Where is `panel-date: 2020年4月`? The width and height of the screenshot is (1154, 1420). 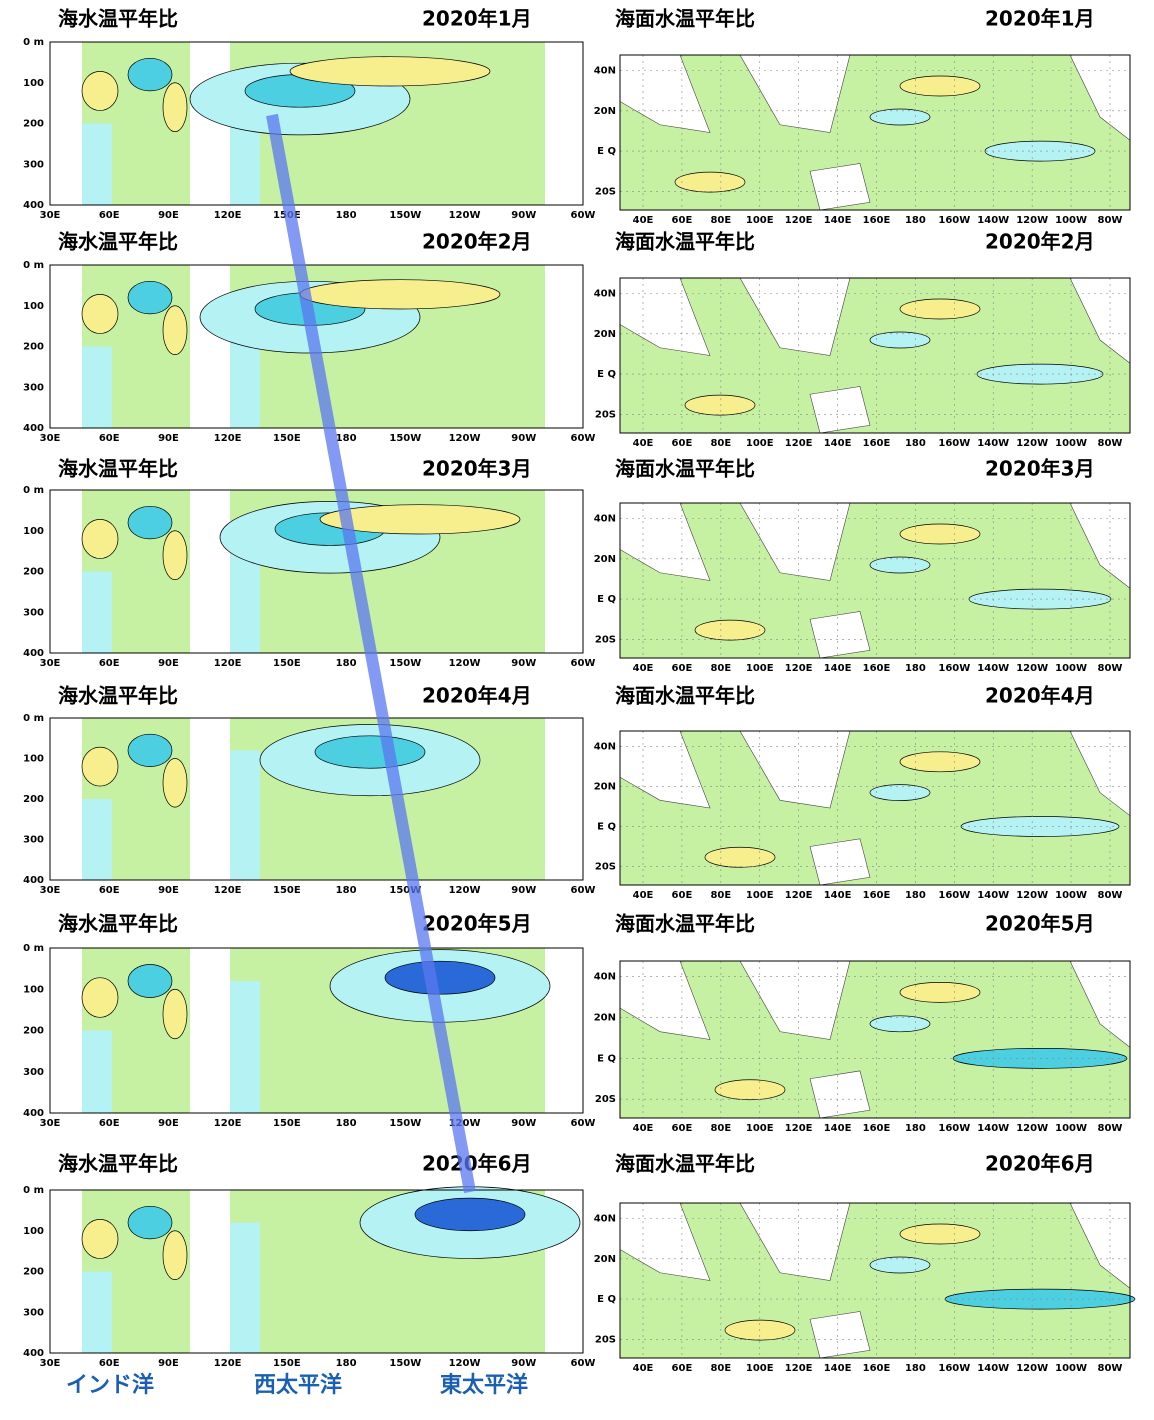
panel-date: 2020年4月 is located at coordinates (1040, 696).